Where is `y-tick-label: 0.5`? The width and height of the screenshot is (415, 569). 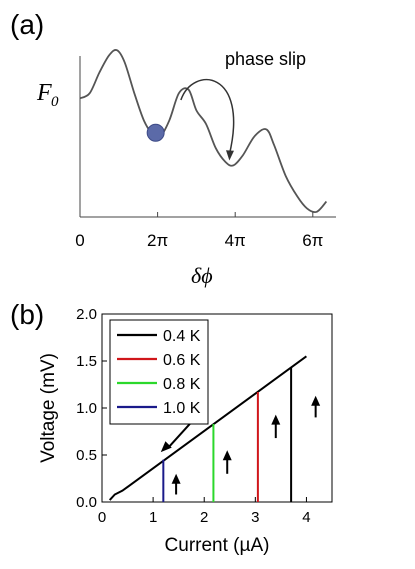 y-tick-label: 0.5 is located at coordinates (86, 455).